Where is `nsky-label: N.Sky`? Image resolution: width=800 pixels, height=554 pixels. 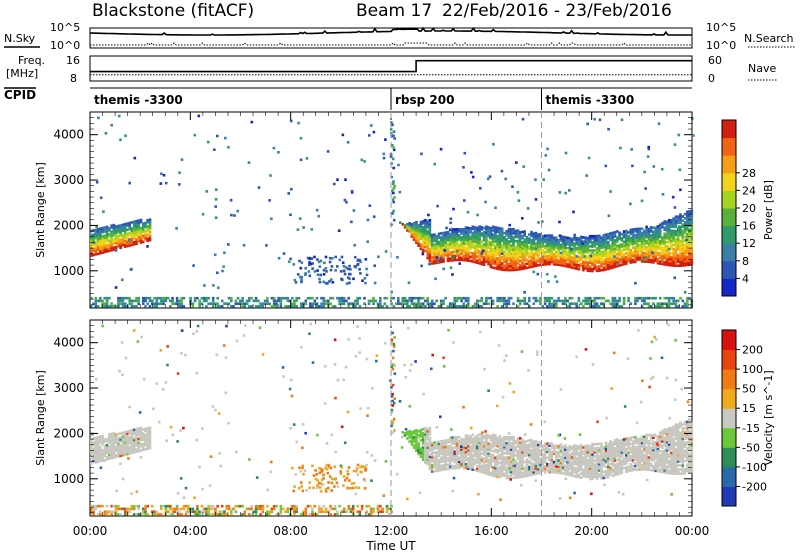 nsky-label: N.Sky is located at coordinates (20, 38).